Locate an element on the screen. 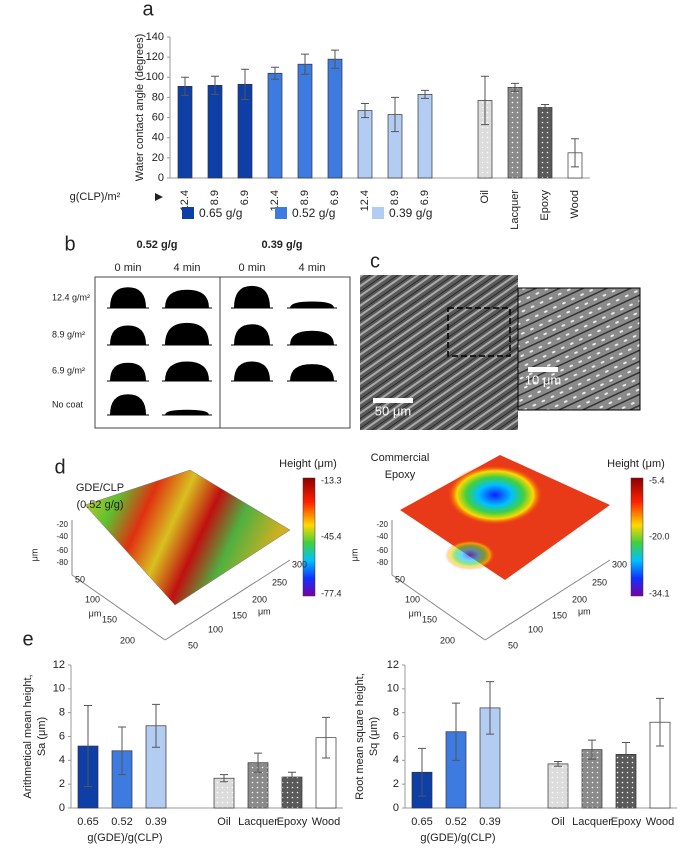 The image size is (700, 855). scale-label: 50 μm is located at coordinates (393, 410).